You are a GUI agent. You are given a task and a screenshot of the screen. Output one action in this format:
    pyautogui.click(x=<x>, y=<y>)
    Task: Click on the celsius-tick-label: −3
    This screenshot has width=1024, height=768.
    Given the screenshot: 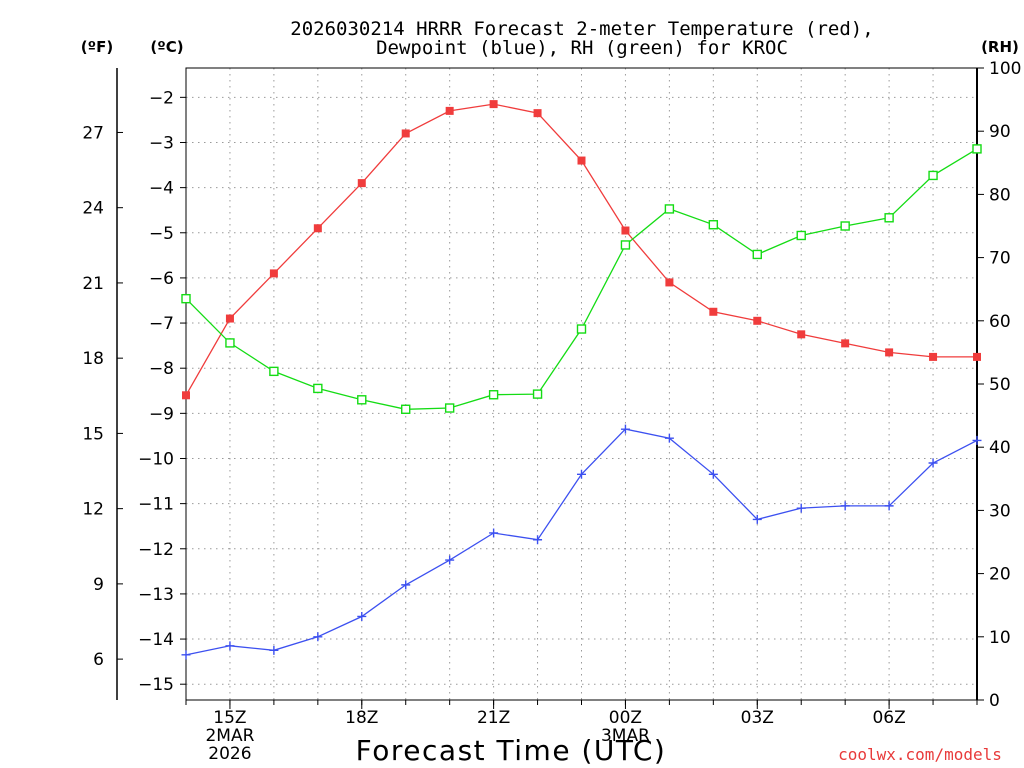 What is the action you would take?
    pyautogui.click(x=161, y=143)
    